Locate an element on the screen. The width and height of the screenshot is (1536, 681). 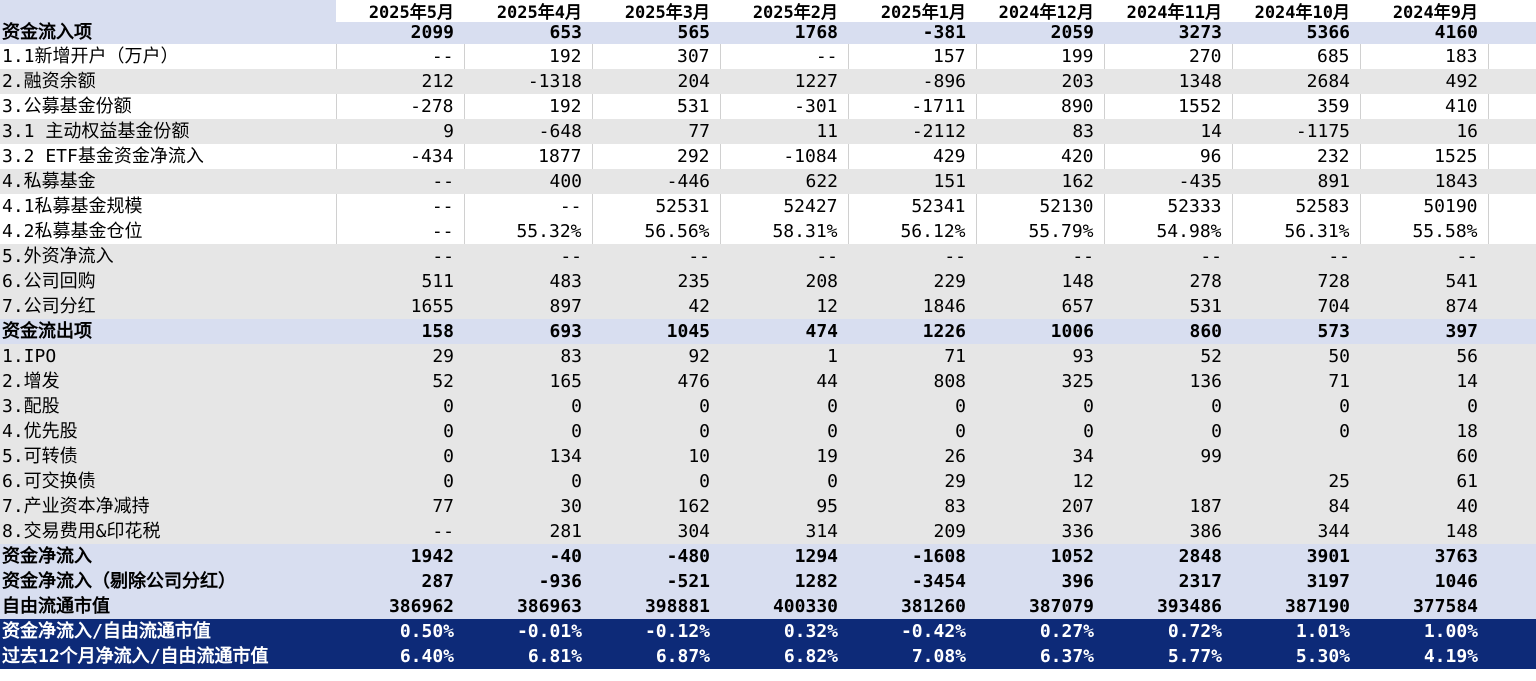
table-cell: 44 is located at coordinates (784, 381).